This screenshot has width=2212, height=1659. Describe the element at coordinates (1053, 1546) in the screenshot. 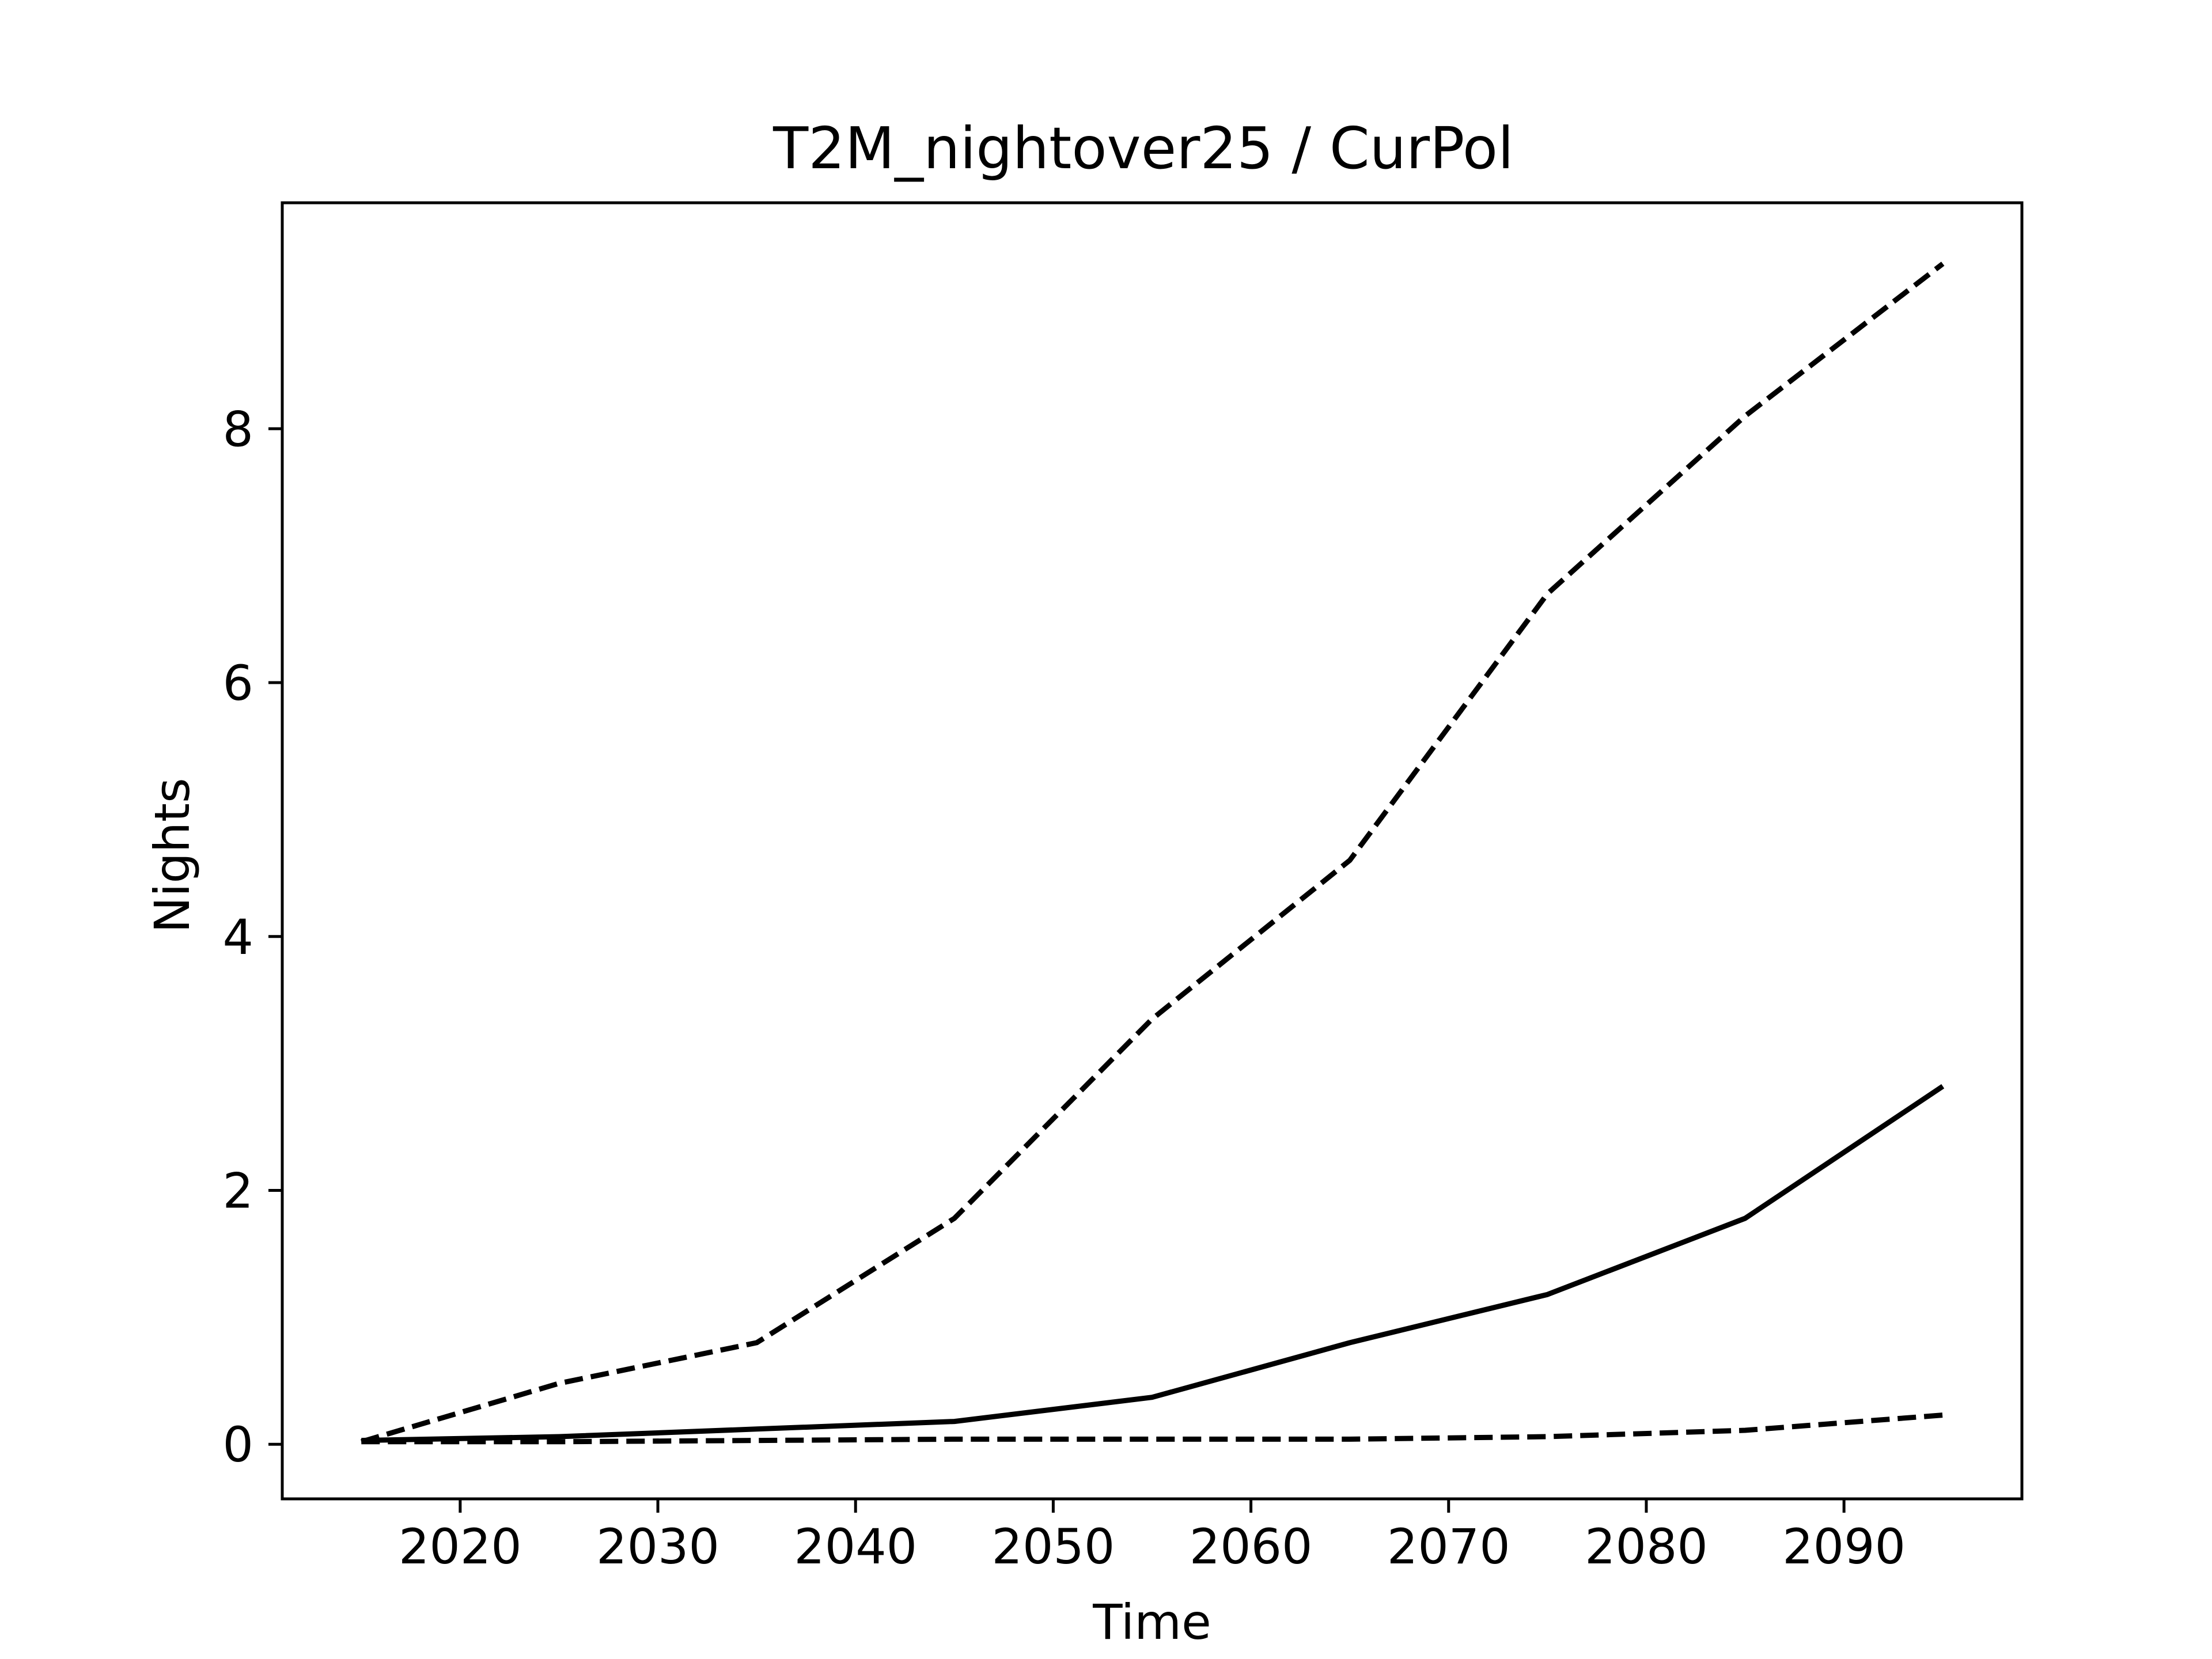

I see `x-tick-label: 2050` at that location.